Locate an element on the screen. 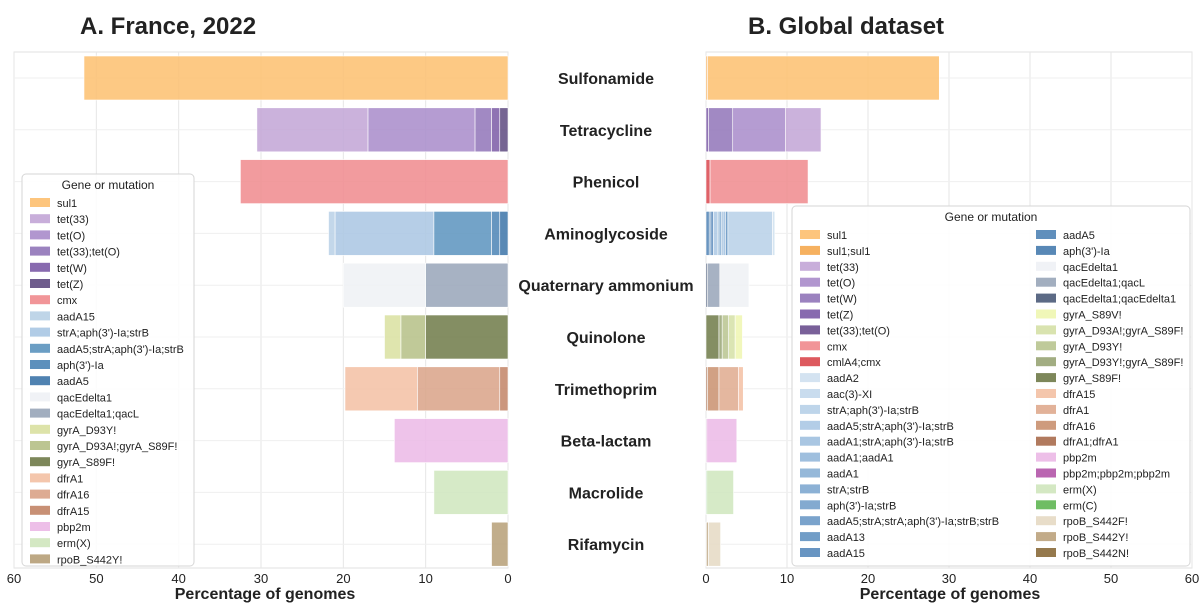 The height and width of the screenshot is (604, 1204). a-bar-quaternary-ammonium-qacedelta1-qacl is located at coordinates (467, 285).